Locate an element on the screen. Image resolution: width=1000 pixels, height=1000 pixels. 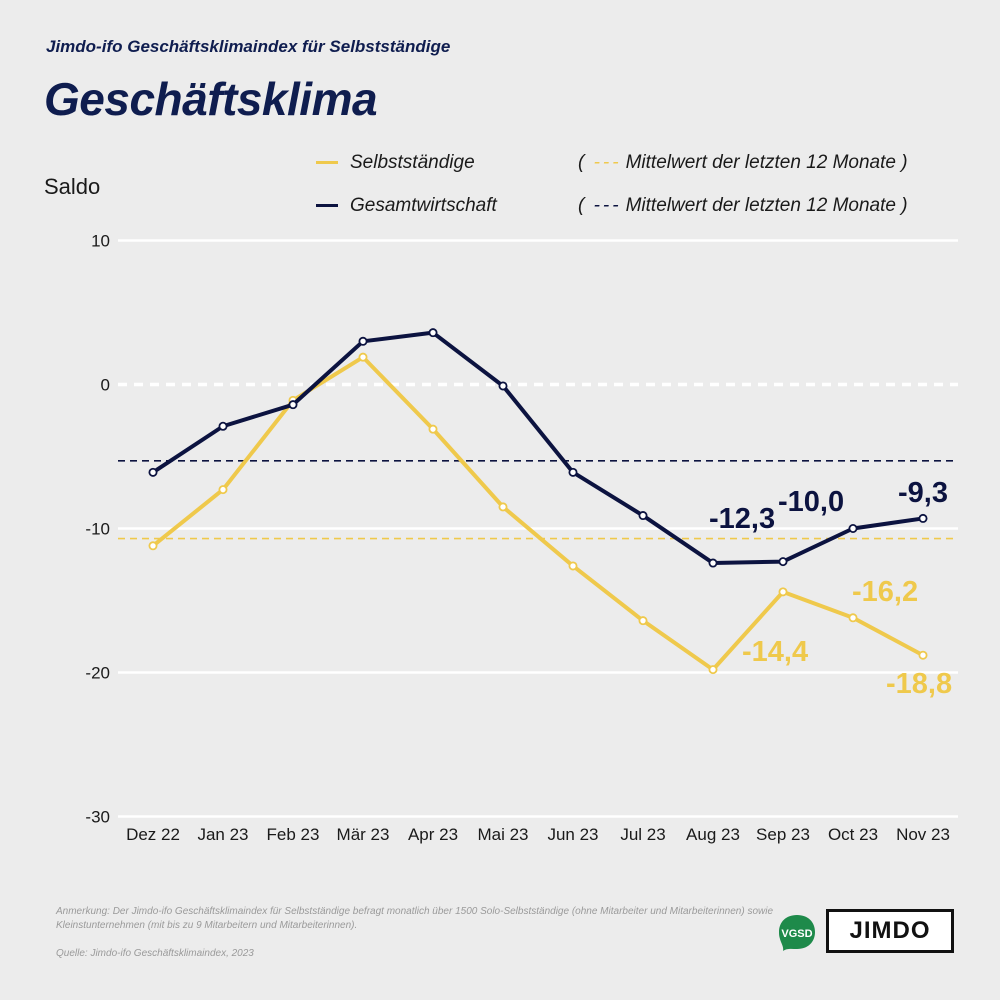
legend-swatch-gesamtwirtschaft is located at coordinates (327, 206).